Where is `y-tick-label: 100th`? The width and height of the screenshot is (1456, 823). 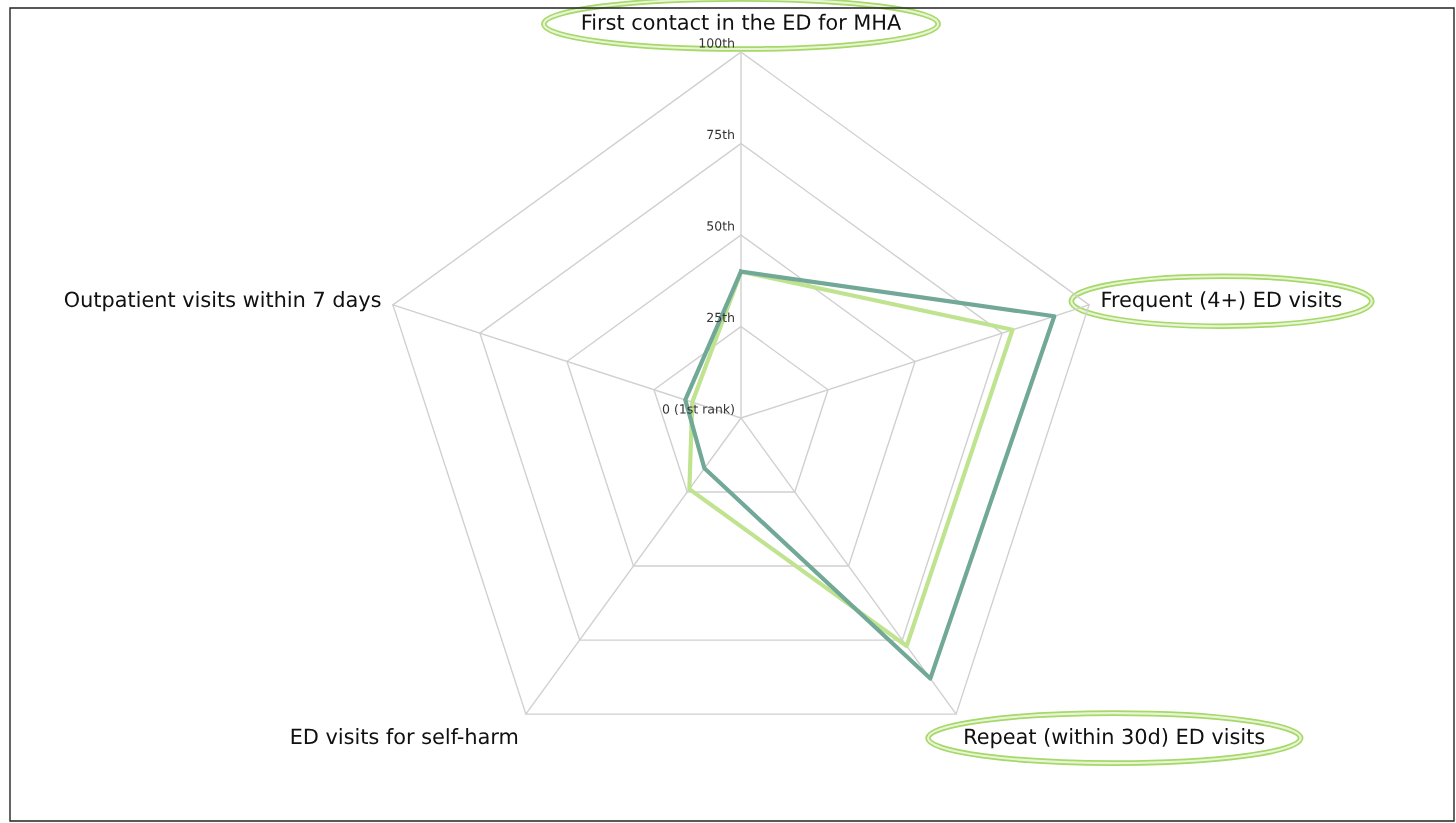 y-tick-label: 100th is located at coordinates (716, 42).